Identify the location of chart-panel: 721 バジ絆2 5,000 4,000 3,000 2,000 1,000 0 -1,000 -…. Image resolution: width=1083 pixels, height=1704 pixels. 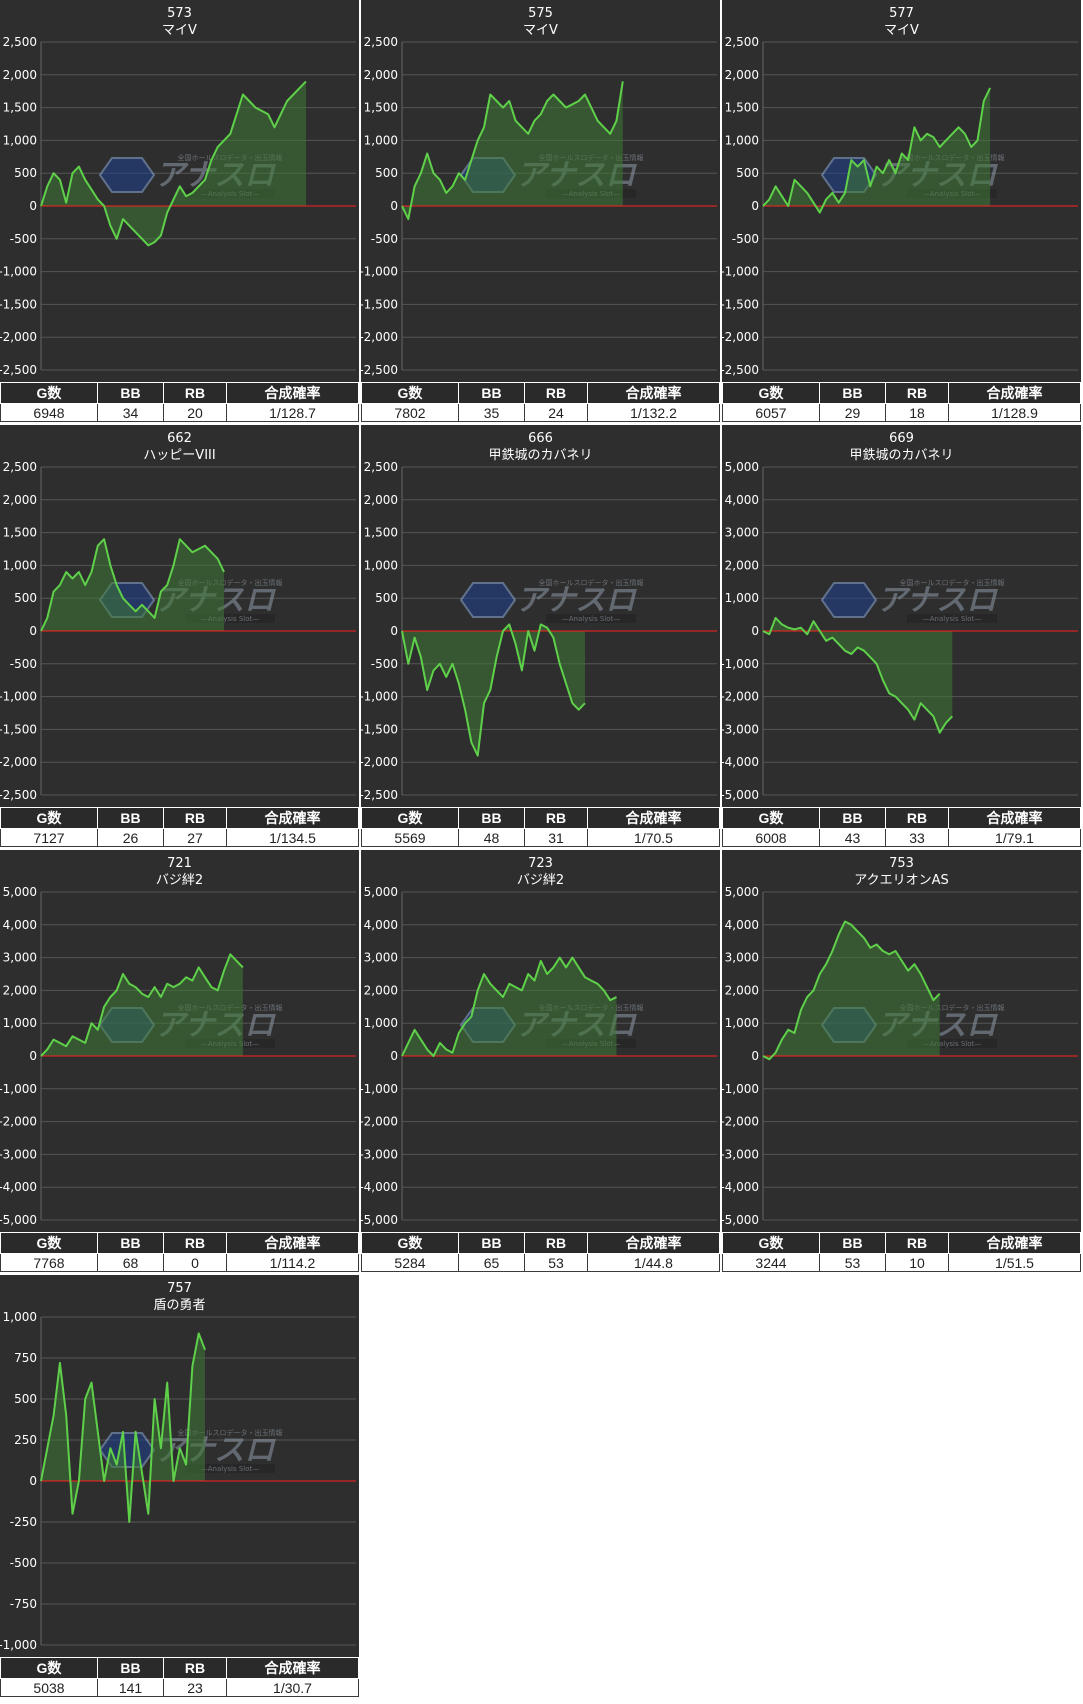
(179, 1061).